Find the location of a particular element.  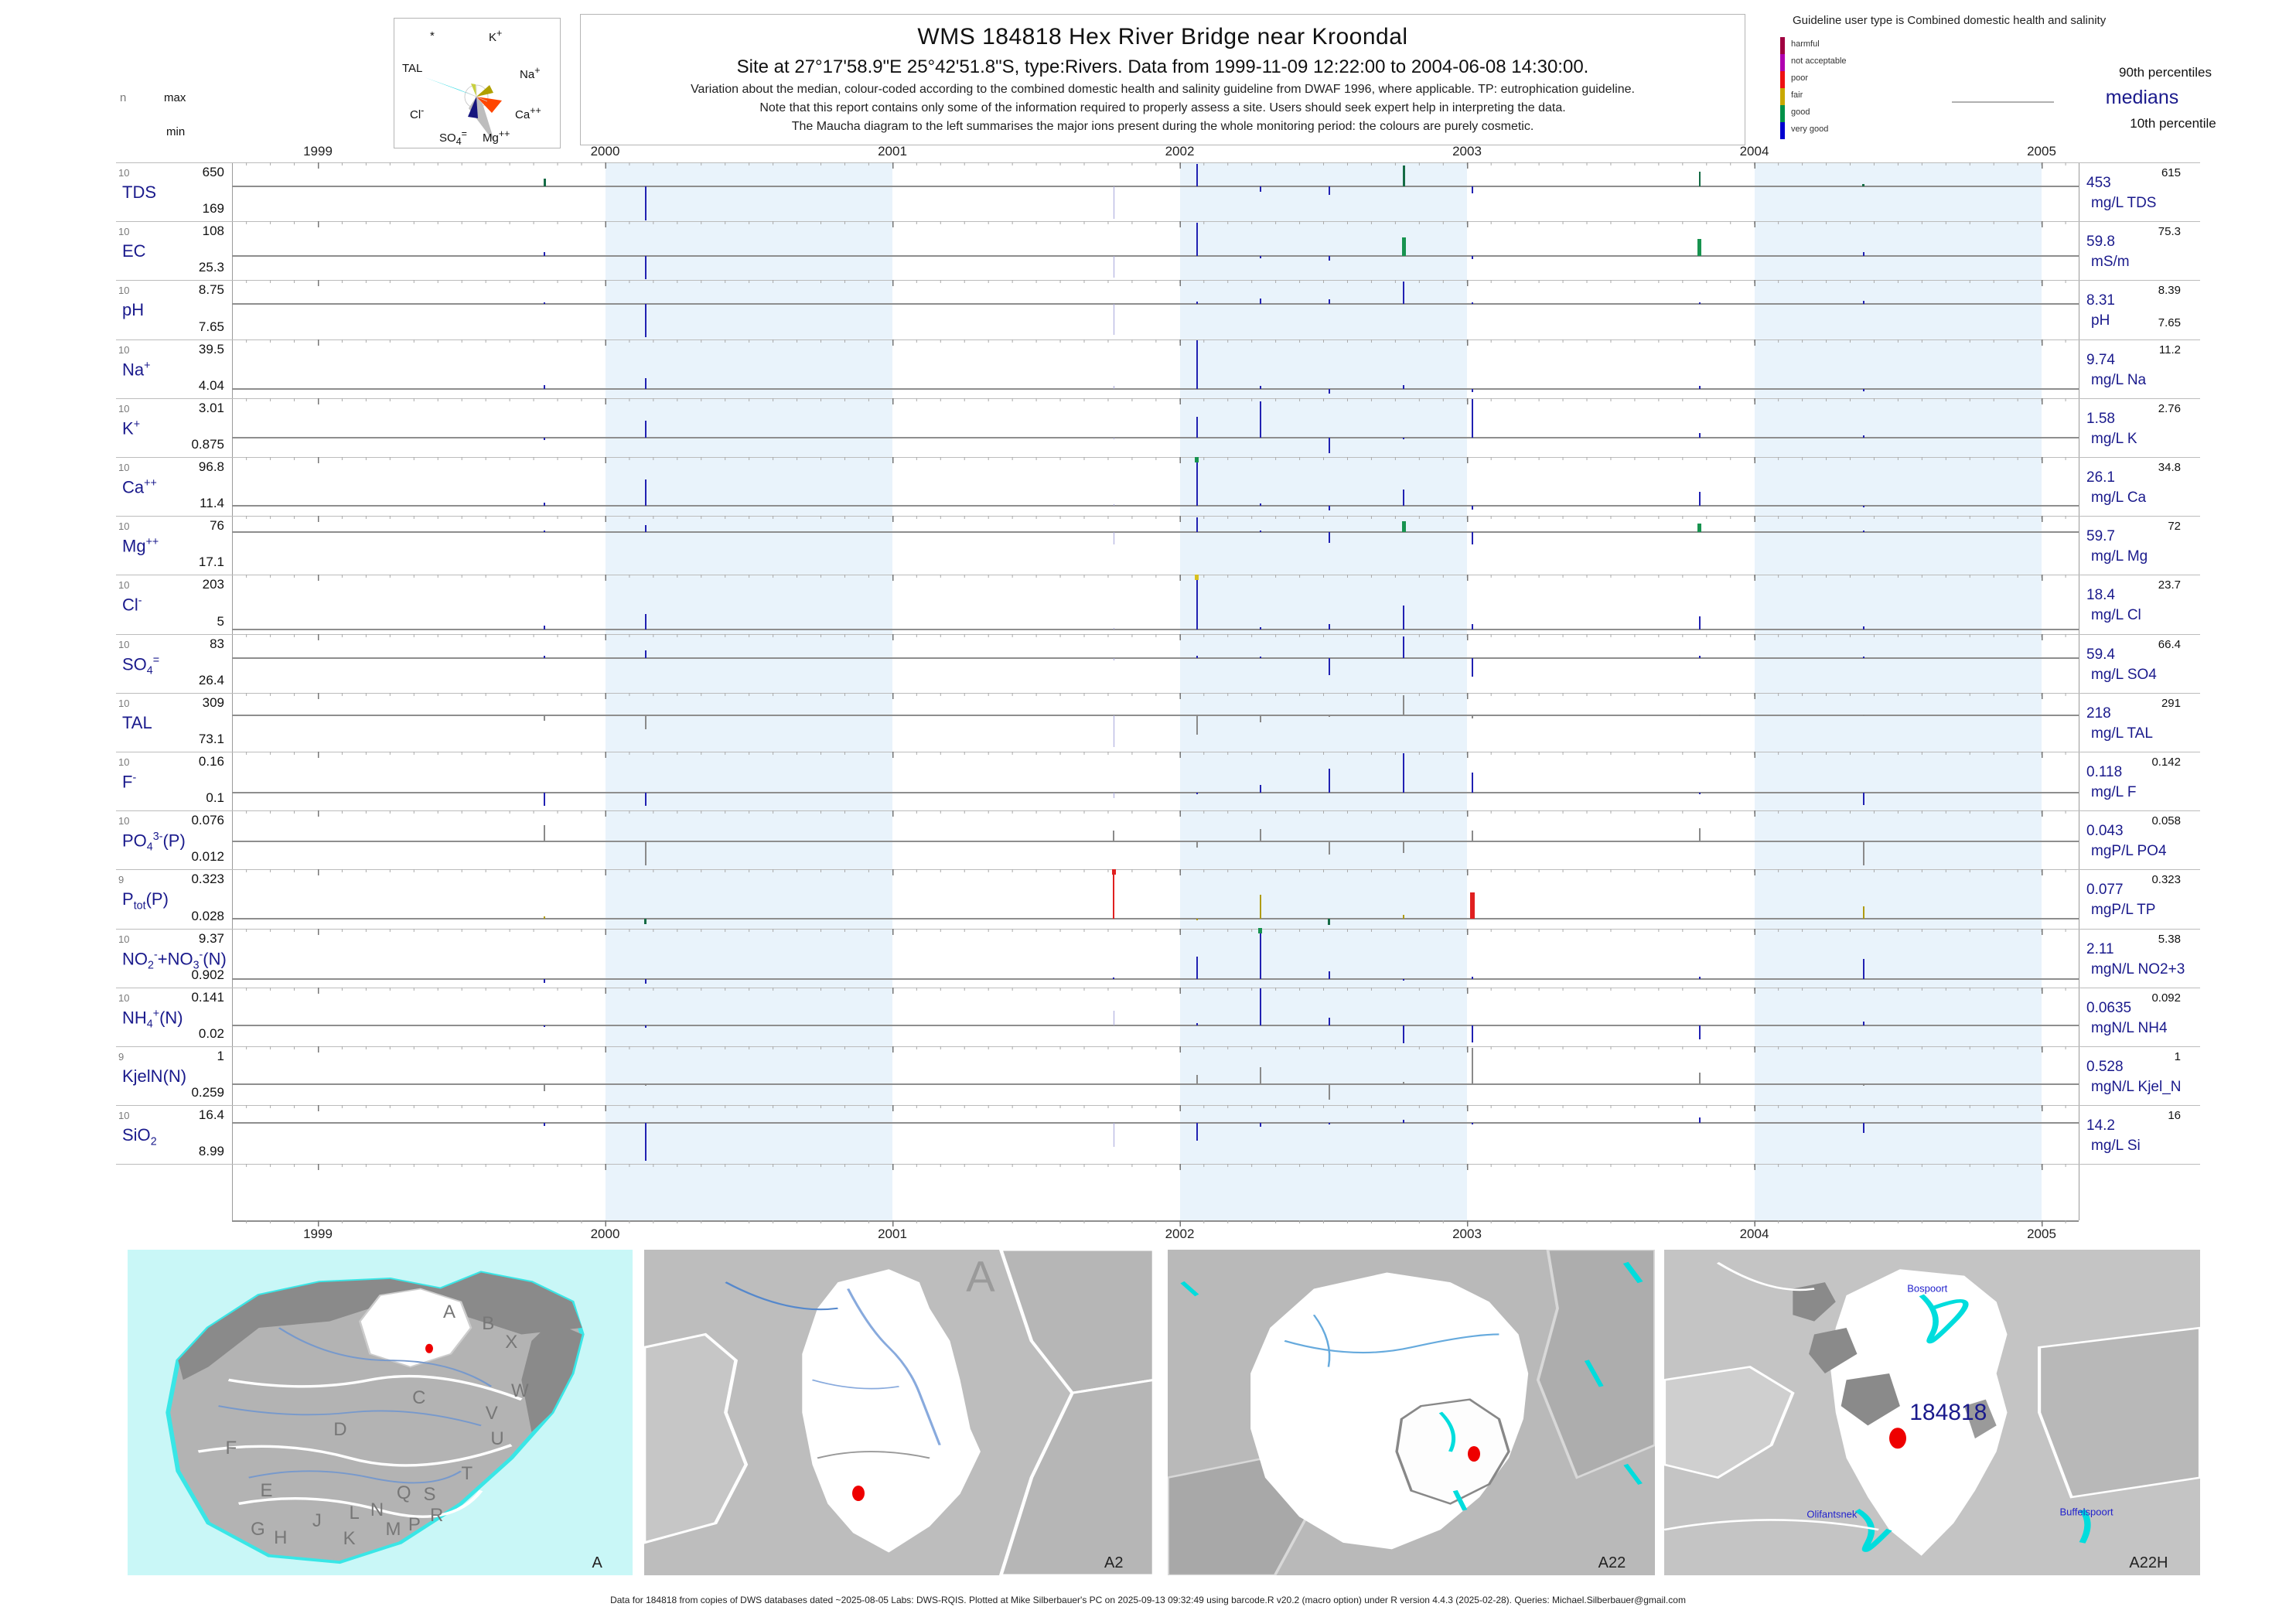

year-band is located at coordinates (748, 691).